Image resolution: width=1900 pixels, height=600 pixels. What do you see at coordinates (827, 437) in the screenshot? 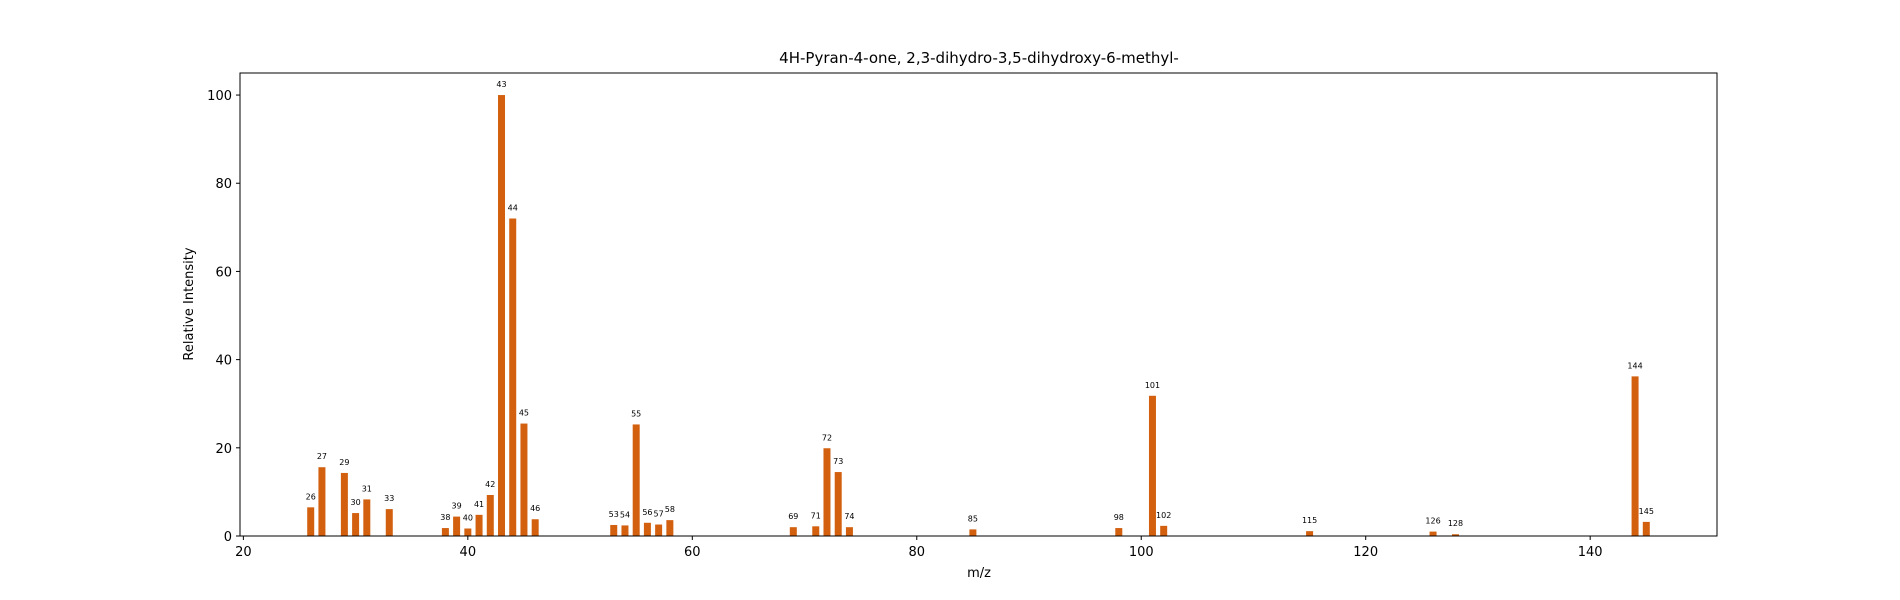
I see `peak-label-72: 72` at bounding box center [827, 437].